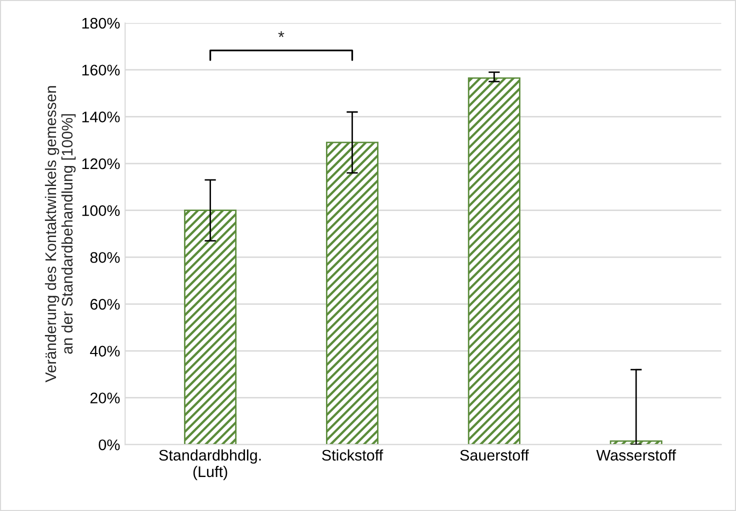 The width and height of the screenshot is (736, 511). Describe the element at coordinates (105, 304) in the screenshot. I see `y-tick-label: 60%` at that location.